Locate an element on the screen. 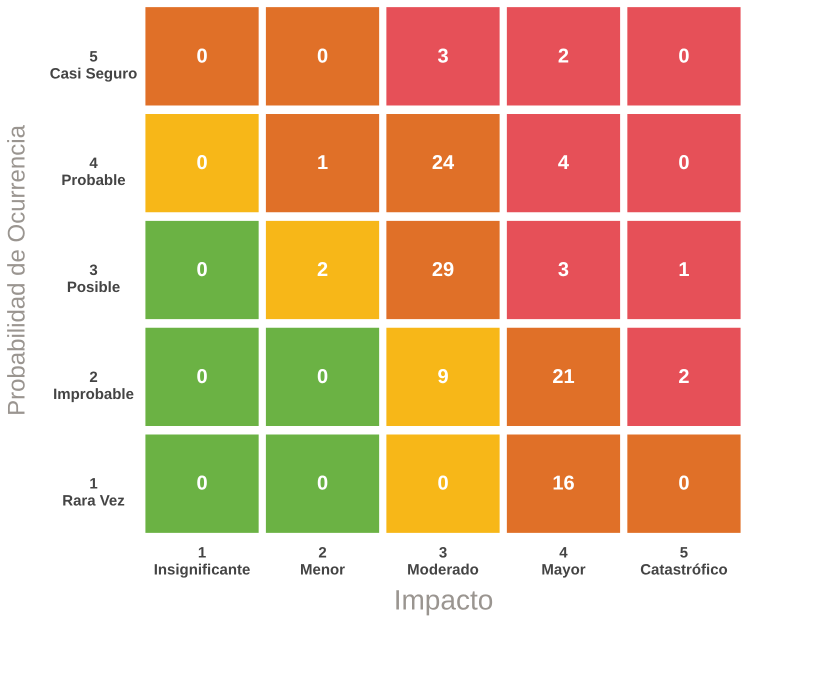 This screenshot has width=831, height=694. data-label: 29 is located at coordinates (443, 270).